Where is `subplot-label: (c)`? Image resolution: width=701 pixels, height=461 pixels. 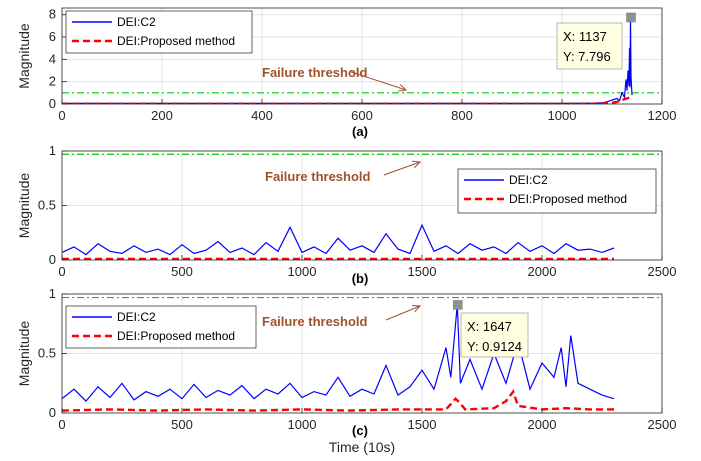
subplot-label: (c) is located at coordinates (360, 430).